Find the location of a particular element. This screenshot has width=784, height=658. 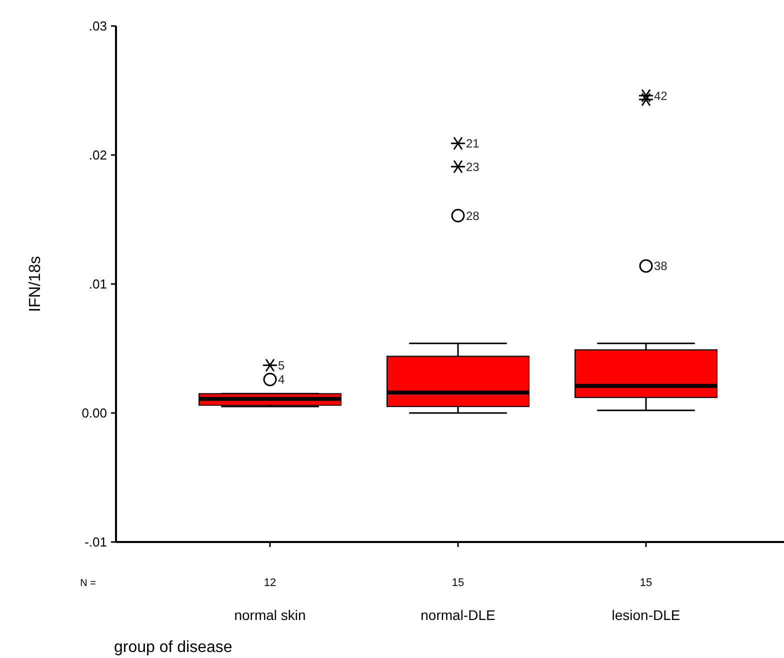

annotation: 4 is located at coordinates (281, 379).